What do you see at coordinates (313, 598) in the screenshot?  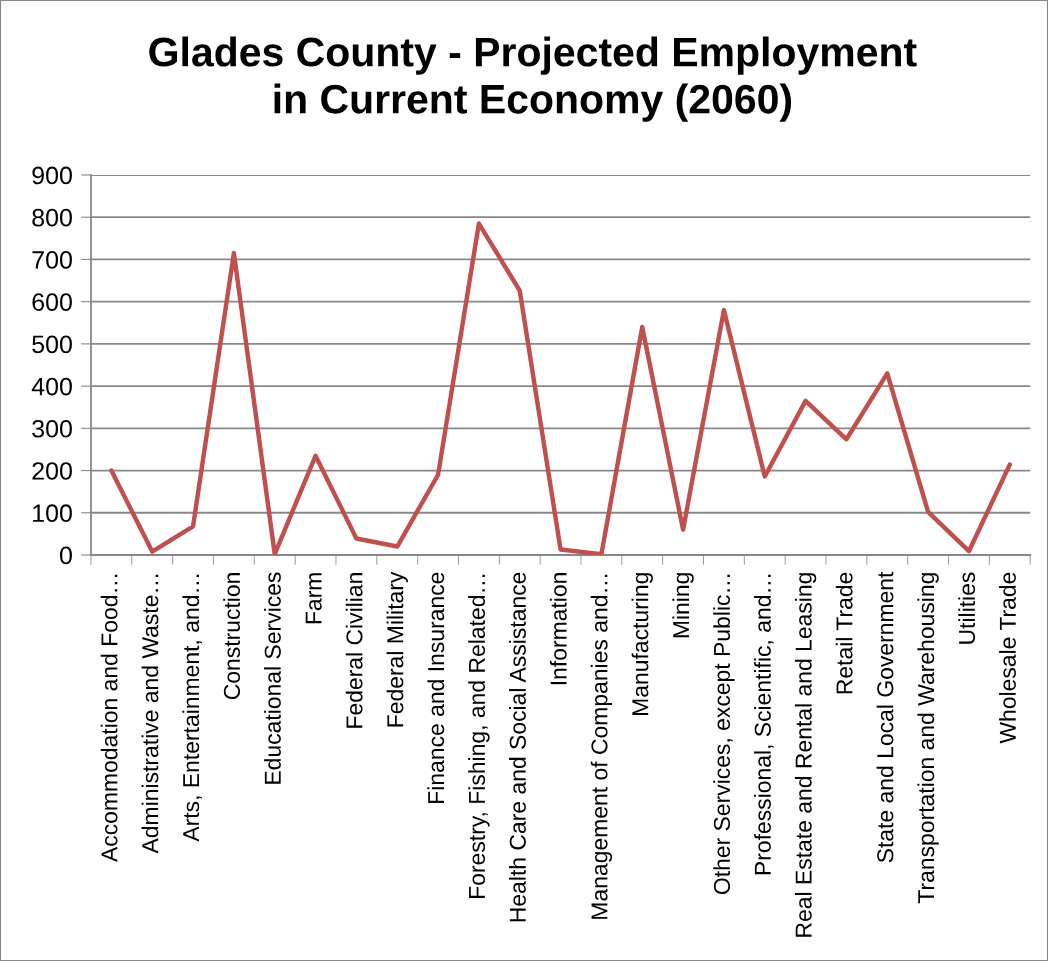 I see `x-tick-label: Farm` at bounding box center [313, 598].